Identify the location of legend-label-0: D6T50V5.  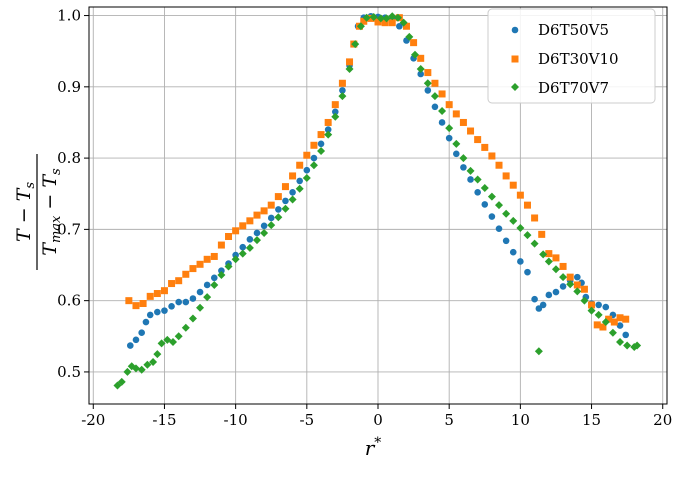
(573, 30).